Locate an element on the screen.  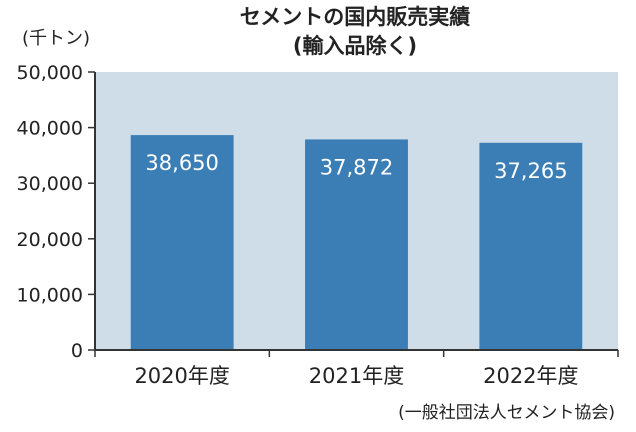
chart-subtitle: (輸入品除く) is located at coordinates (355, 46).